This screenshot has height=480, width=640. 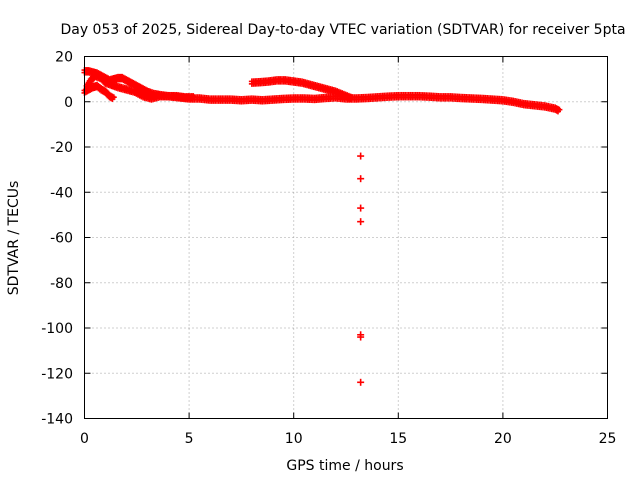 I want to click on x-tick-label: 0, so click(x=84, y=439).